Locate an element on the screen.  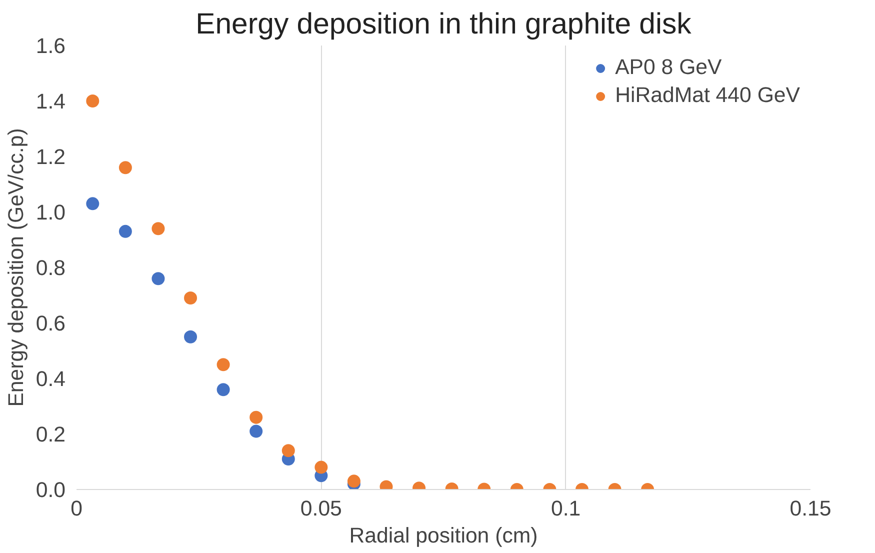
y-tick-label: 0.0 is located at coordinates (51, 490).